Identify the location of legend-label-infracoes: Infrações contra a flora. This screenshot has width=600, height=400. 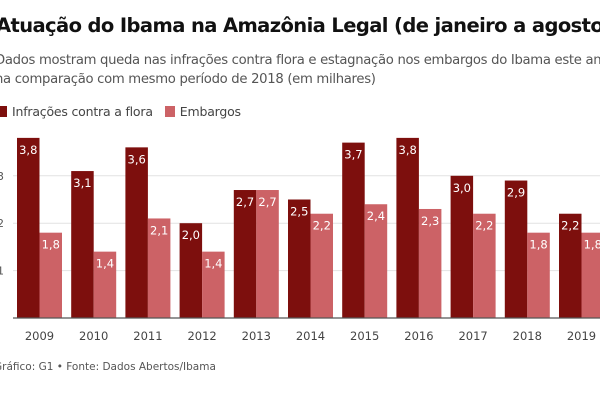
(82, 111).